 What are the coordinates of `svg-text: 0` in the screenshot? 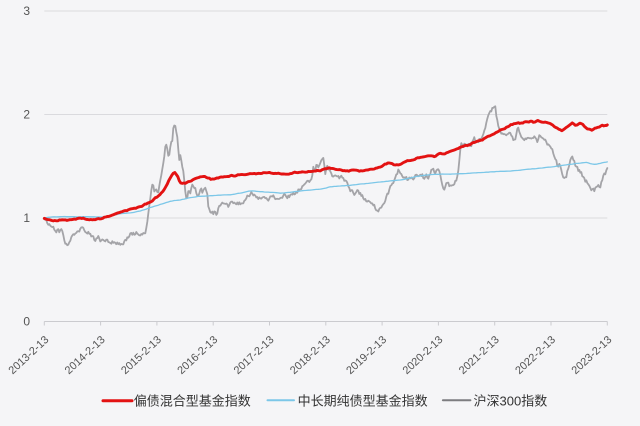 It's located at (26, 322).